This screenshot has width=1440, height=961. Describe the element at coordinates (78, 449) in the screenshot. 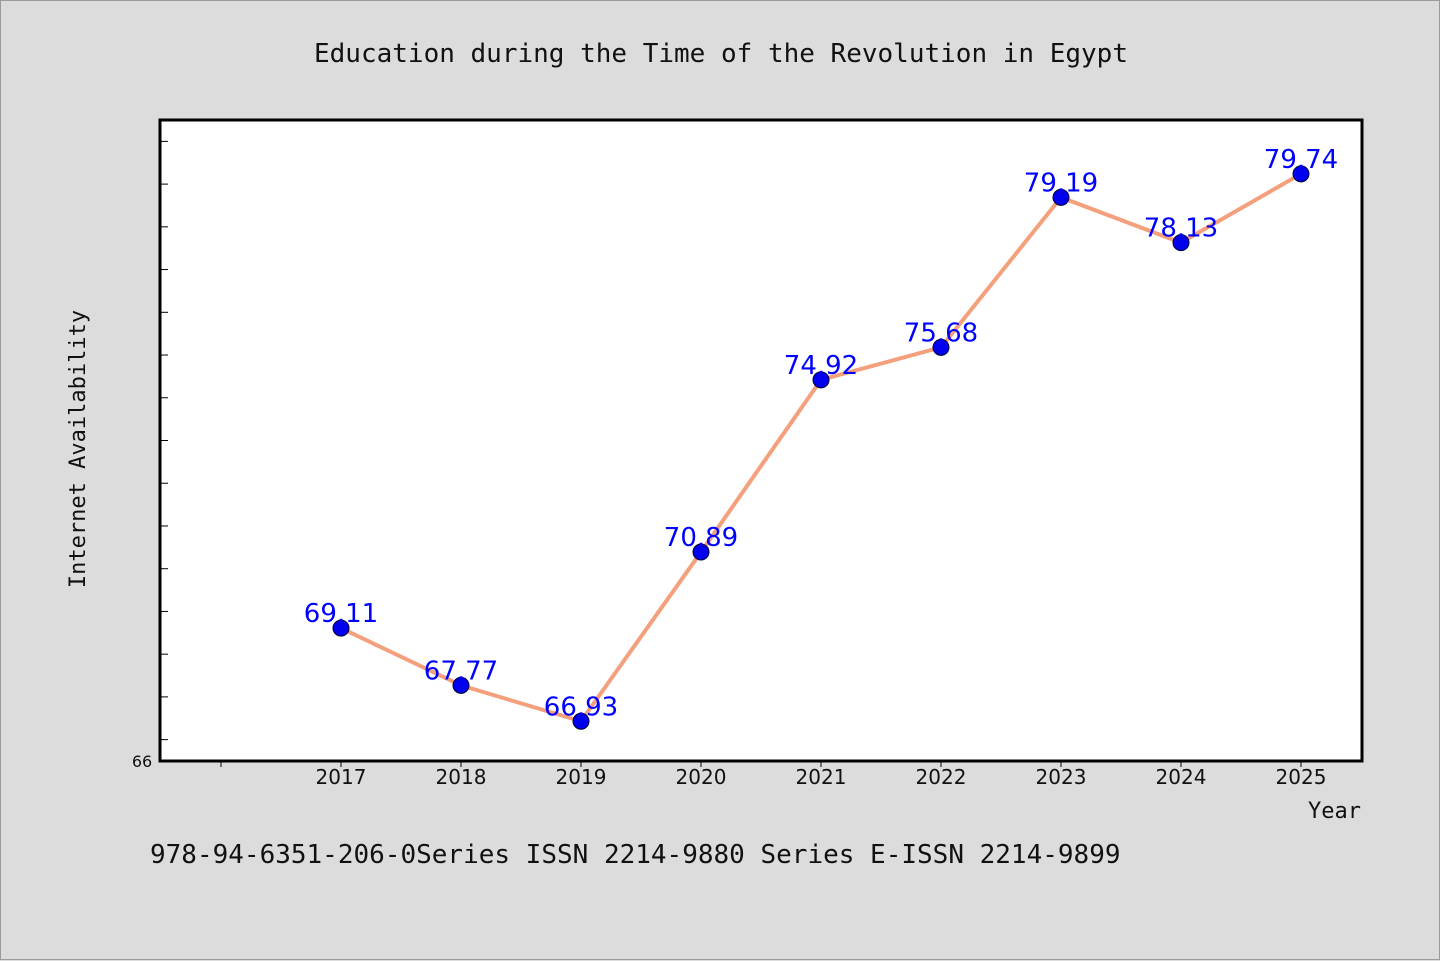

I see `y-axis-label: Internet Availability` at that location.